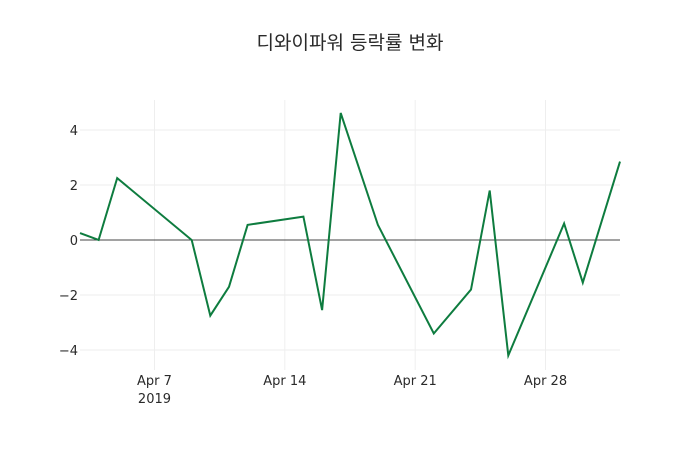 Image resolution: width=700 pixels, height=450 pixels. Describe the element at coordinates (350, 43) in the screenshot. I see `chart-title: 디와이파워 등락률 변화` at that location.